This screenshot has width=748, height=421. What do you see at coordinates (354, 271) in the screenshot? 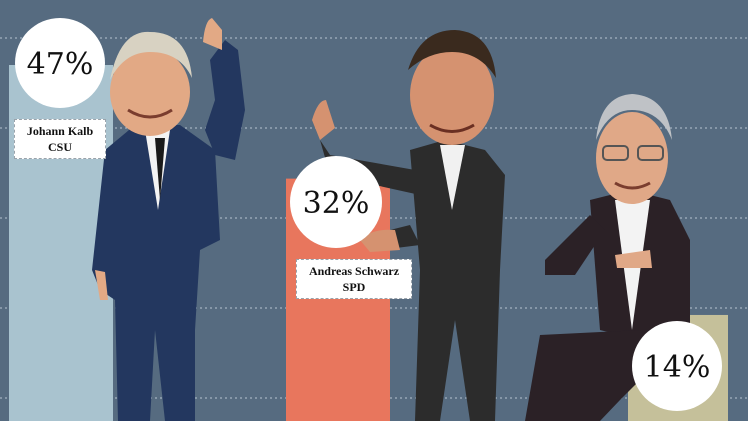
I see `candidate-name-2: Andreas Schwarz` at bounding box center [354, 271].